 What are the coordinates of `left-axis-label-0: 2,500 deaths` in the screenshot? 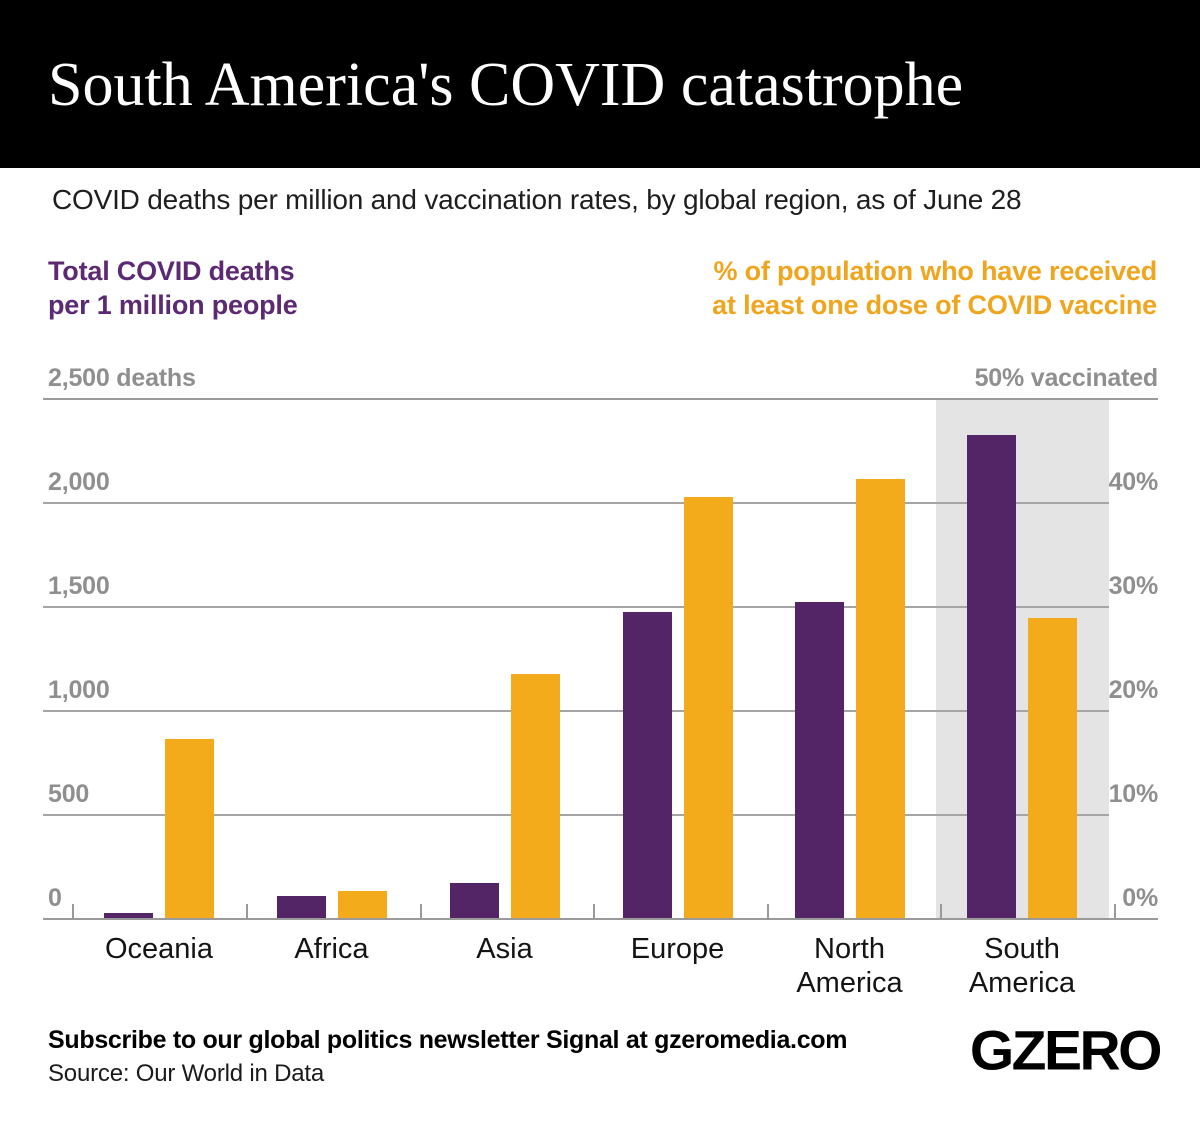 It's located at (122, 378).